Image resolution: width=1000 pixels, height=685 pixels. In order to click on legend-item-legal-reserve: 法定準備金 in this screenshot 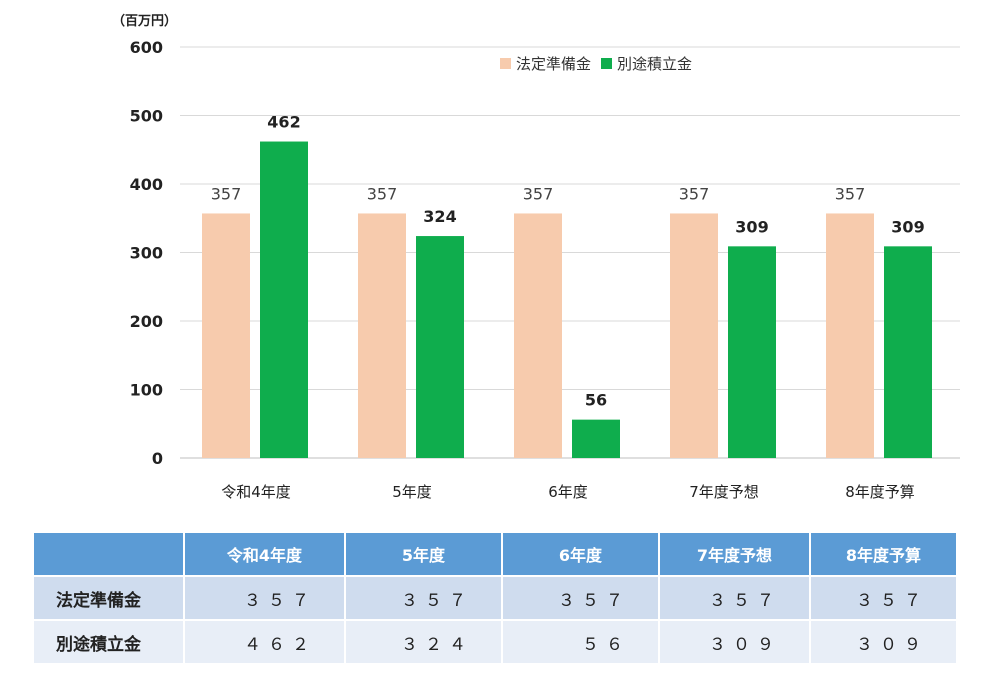, I will do `click(545, 63)`.